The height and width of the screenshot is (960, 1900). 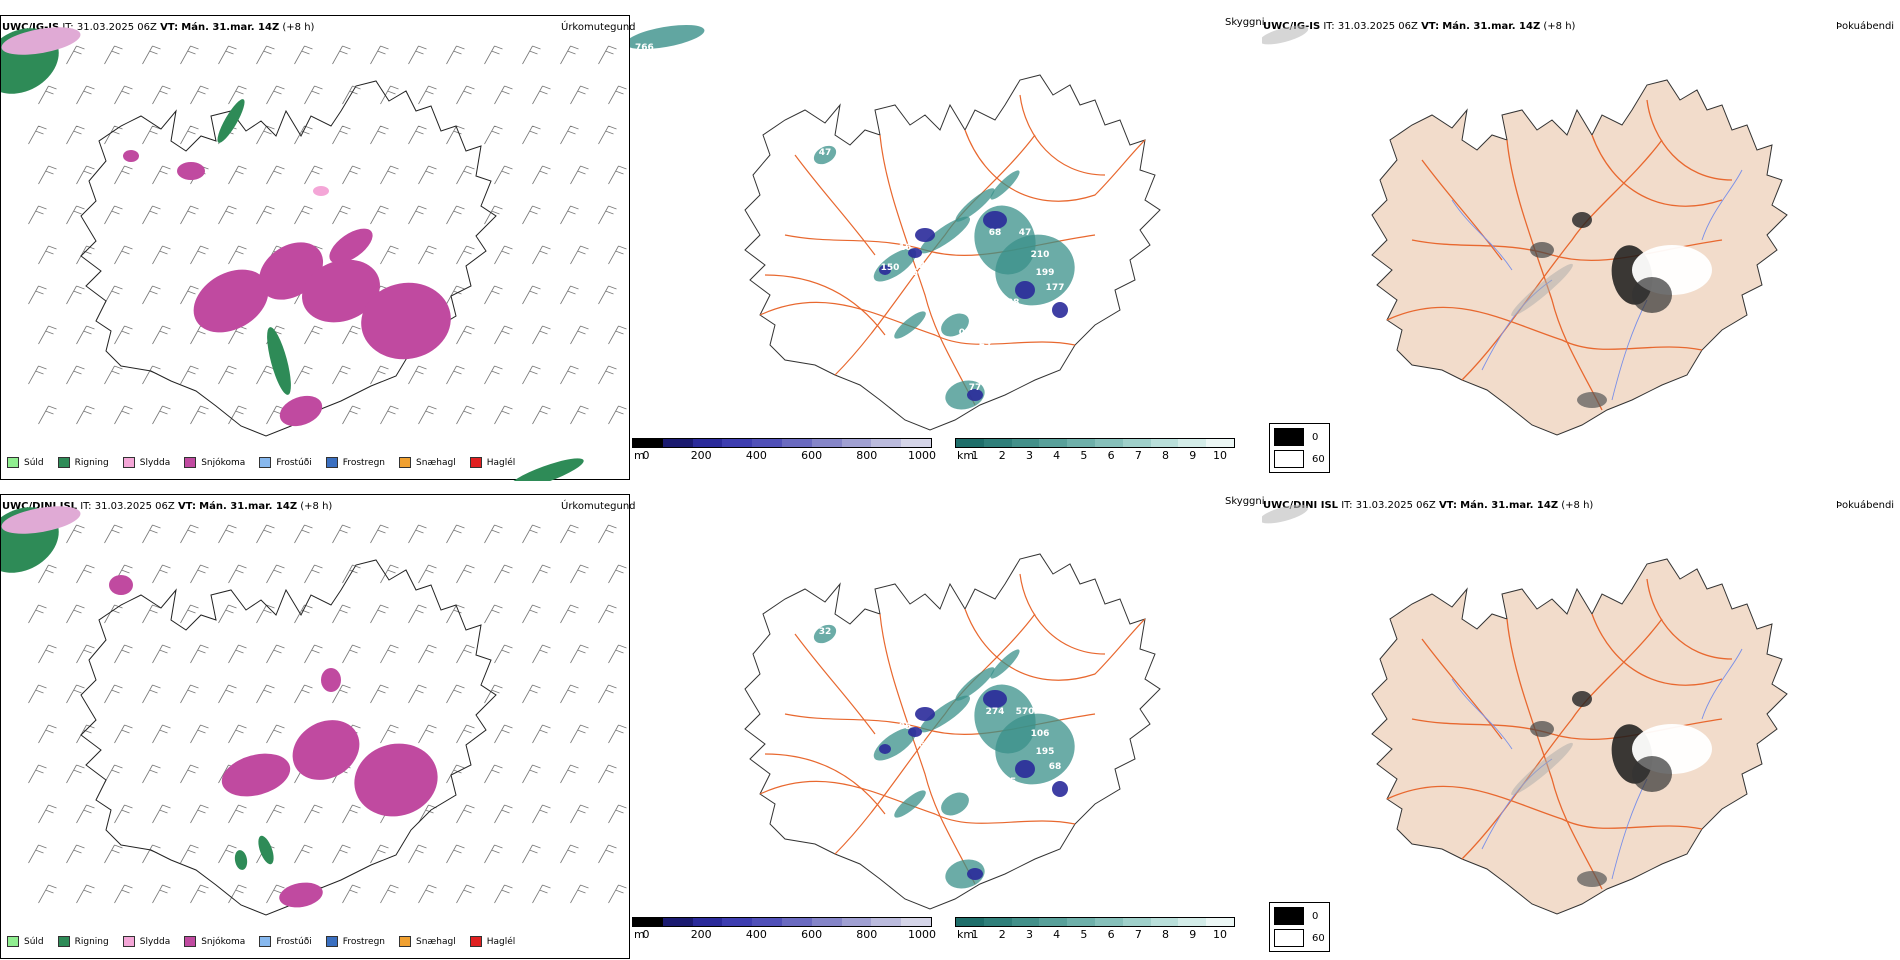 I want to click on ceiling-value-label: 04, so click(x=965, y=333).